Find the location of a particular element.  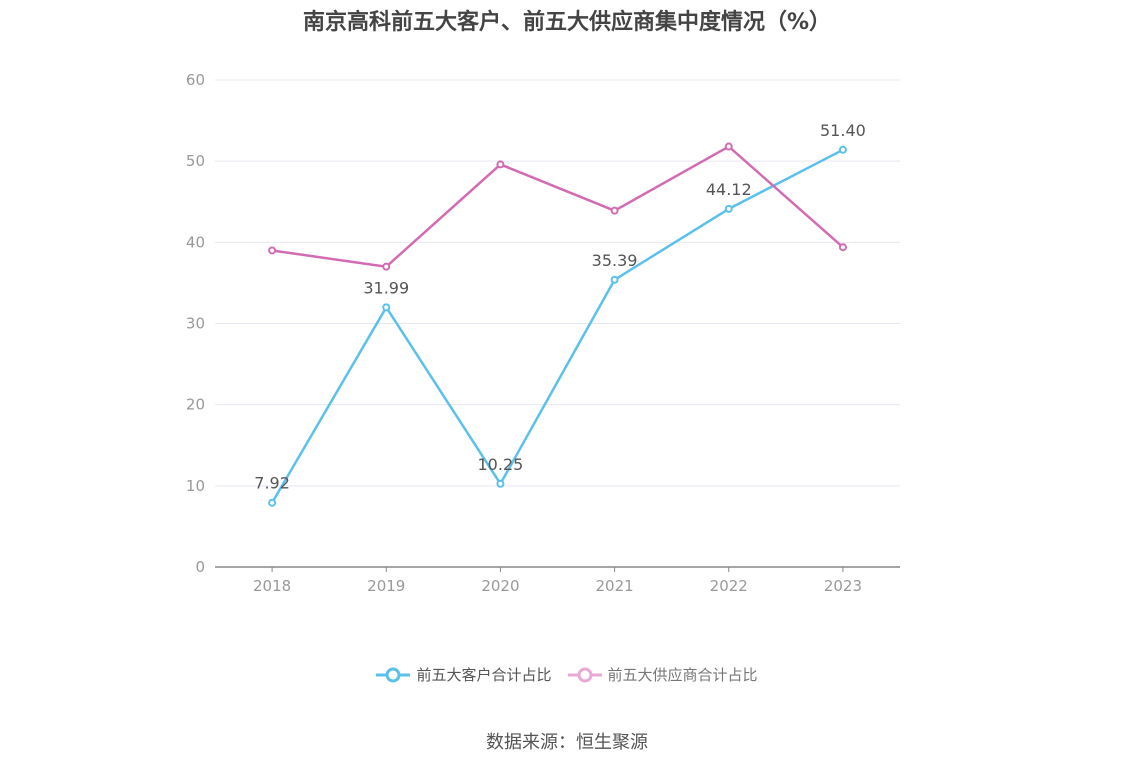

legend-label-suppliers: 前五大供应商合计占比 is located at coordinates (682, 675).